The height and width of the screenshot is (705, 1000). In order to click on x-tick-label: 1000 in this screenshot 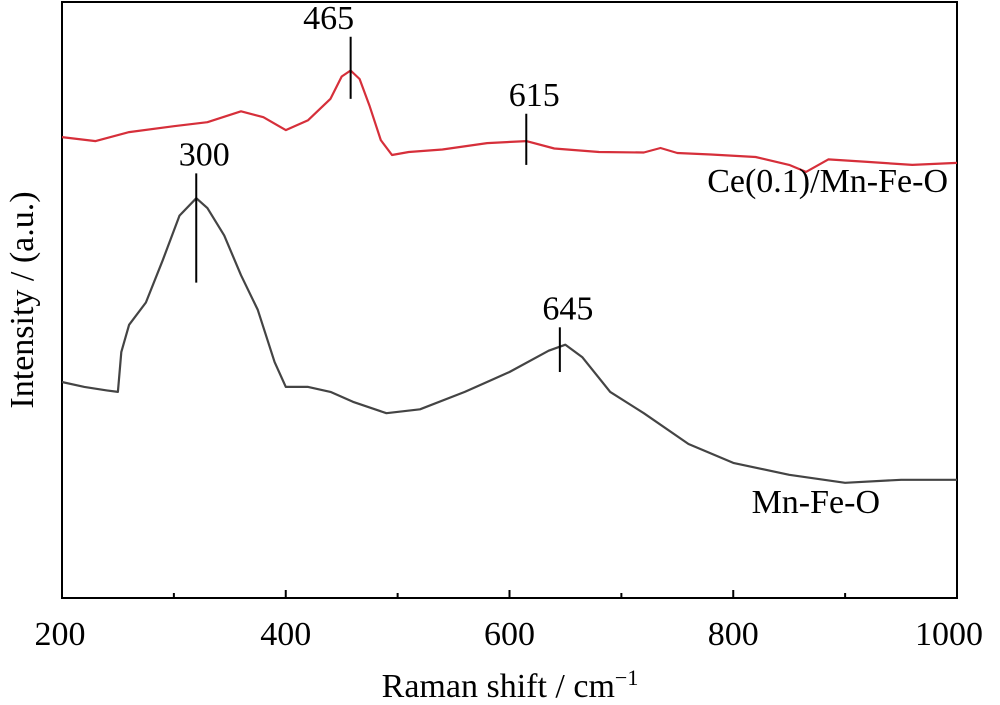, I will do `click(949, 634)`.